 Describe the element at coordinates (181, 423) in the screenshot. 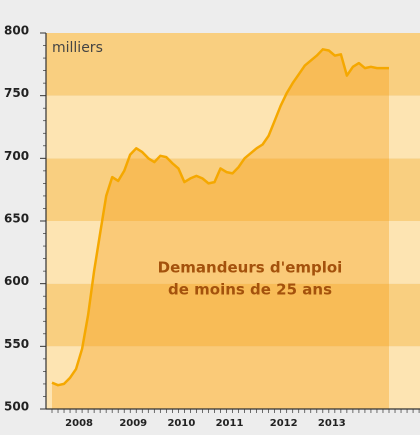

I see `x-tick-label: 2010` at that location.